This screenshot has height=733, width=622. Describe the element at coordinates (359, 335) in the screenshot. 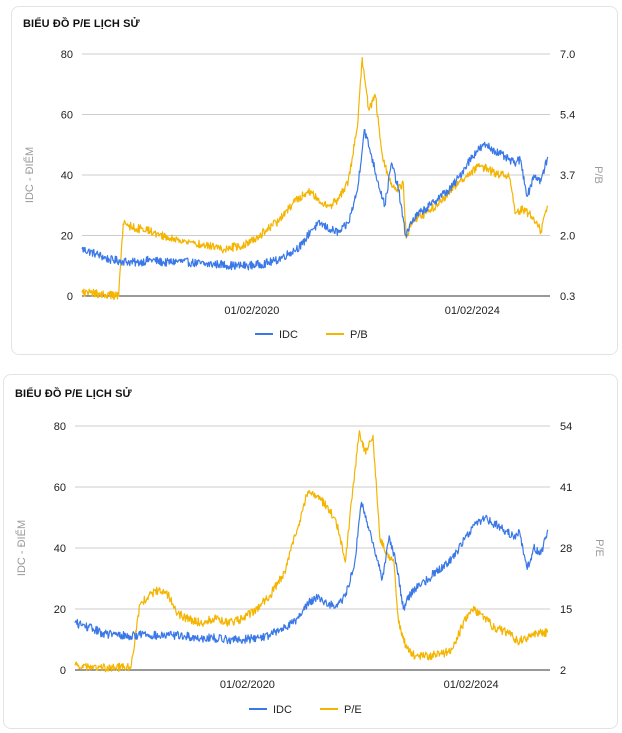

I see `legend-label: P/B` at that location.